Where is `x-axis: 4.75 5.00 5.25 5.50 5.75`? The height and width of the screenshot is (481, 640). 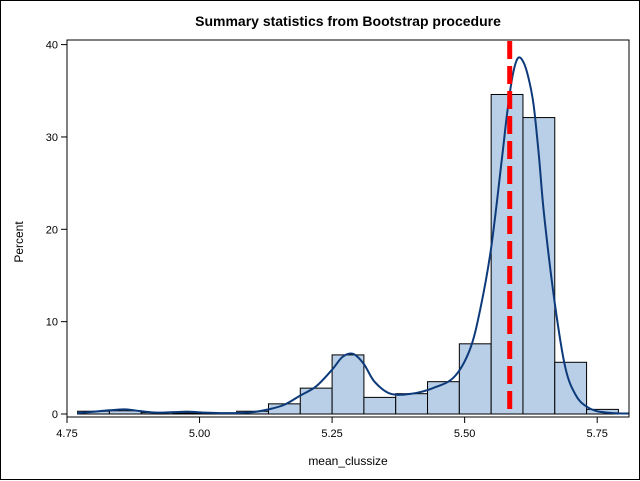 x-axis: 4.75 5.00 5.25 5.50 5.75 is located at coordinates (332, 428).